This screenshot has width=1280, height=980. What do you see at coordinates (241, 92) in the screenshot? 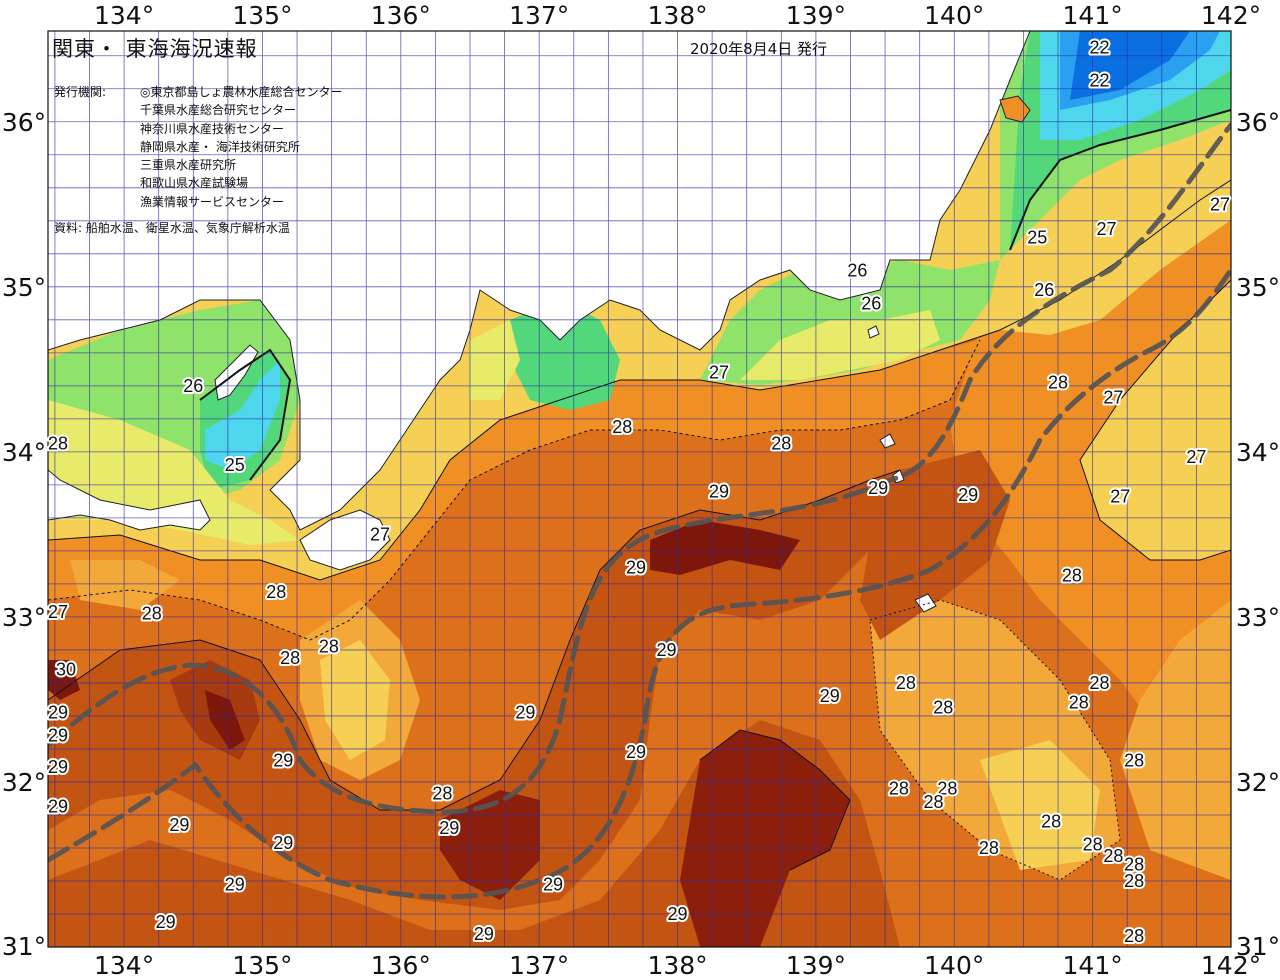
I see `issuer-item: ◎東京都島しょ農林水産総合センター` at bounding box center [241, 92].